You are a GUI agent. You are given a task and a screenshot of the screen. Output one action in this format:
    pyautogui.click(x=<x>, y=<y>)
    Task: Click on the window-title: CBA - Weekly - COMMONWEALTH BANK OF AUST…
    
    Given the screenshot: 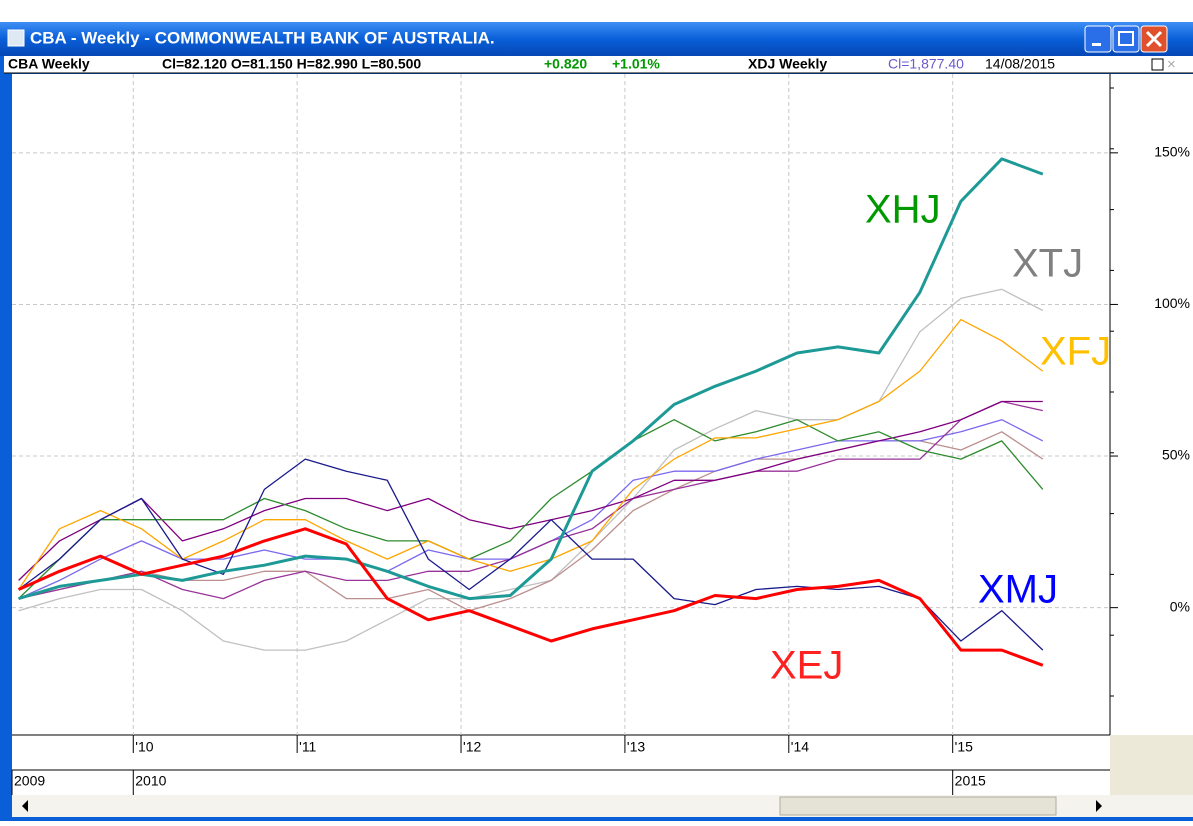 What is the action you would take?
    pyautogui.click(x=262, y=37)
    